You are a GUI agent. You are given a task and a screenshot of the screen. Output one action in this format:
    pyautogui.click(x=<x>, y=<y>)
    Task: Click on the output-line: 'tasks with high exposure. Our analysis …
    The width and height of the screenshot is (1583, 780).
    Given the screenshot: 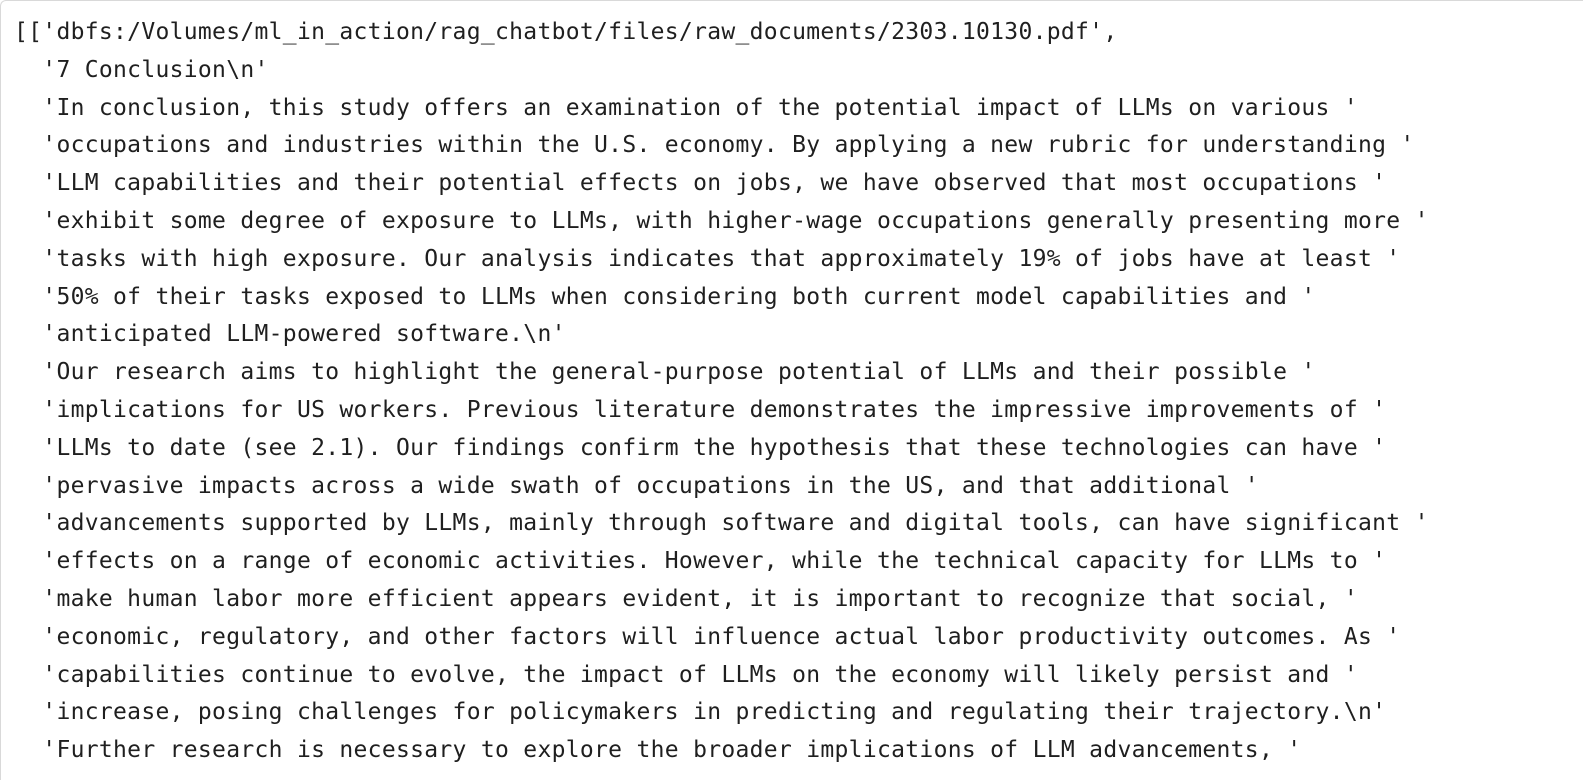 What is the action you would take?
    pyautogui.click(x=707, y=258)
    